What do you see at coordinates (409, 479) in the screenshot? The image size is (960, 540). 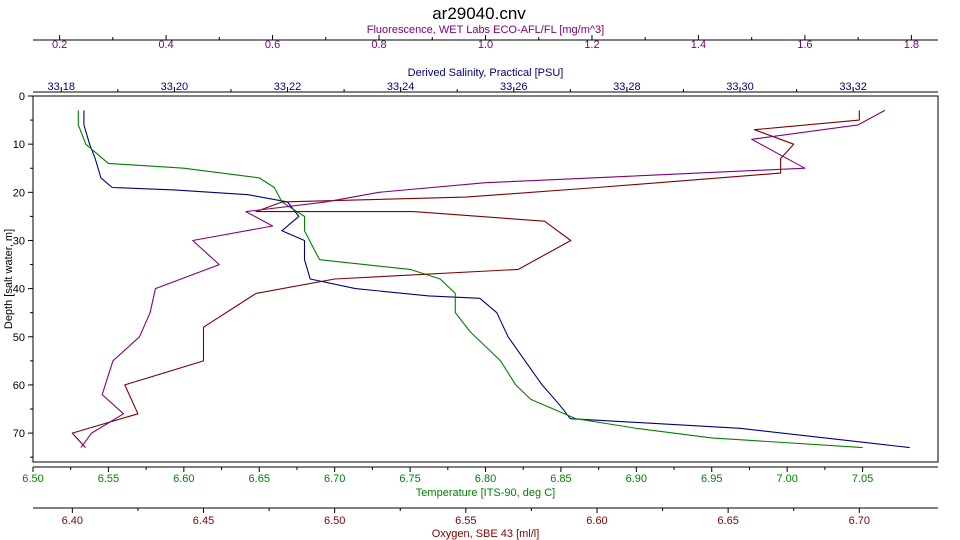 I see `temperature-tick-label: 6.75` at bounding box center [409, 479].